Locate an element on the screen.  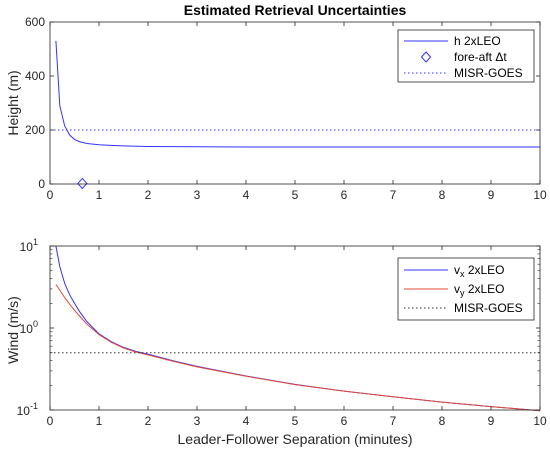
height-y-tick-label: 600 is located at coordinates (35, 22).